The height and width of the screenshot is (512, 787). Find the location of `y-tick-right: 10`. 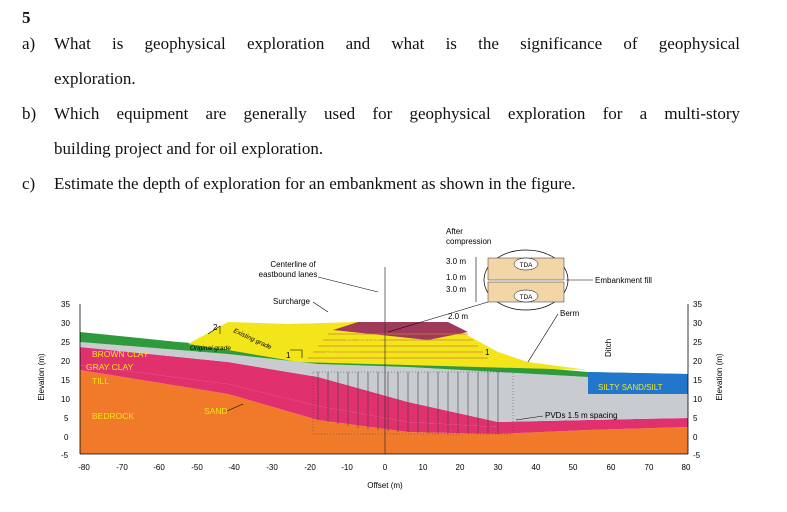

y-tick-right: 10 is located at coordinates (697, 399).